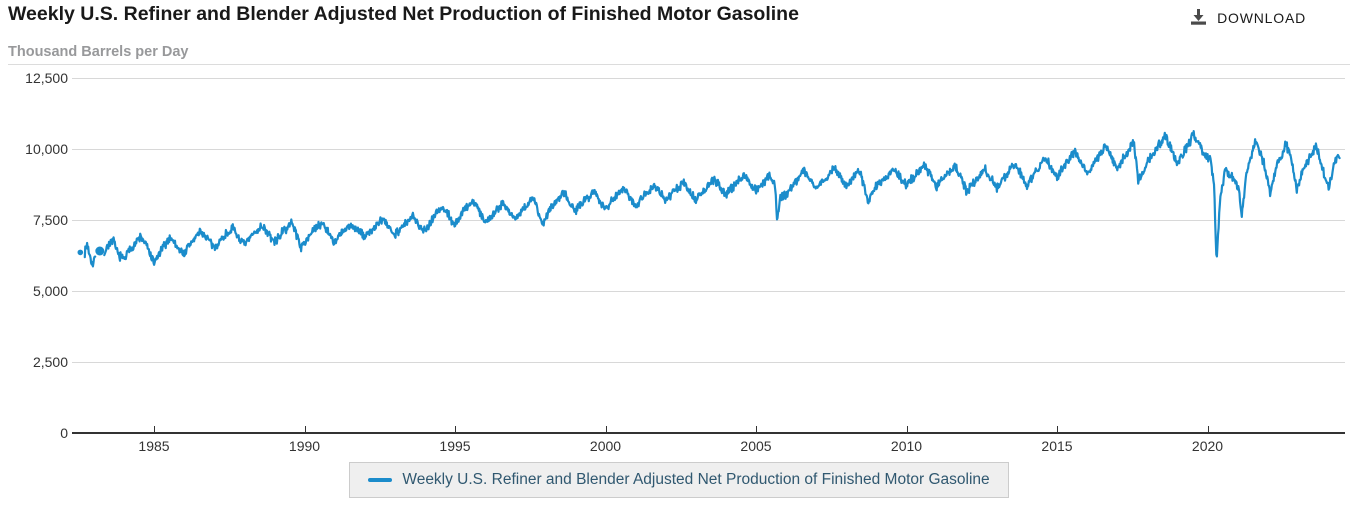  What do you see at coordinates (380, 480) in the screenshot?
I see `legend-line-swatch` at bounding box center [380, 480].